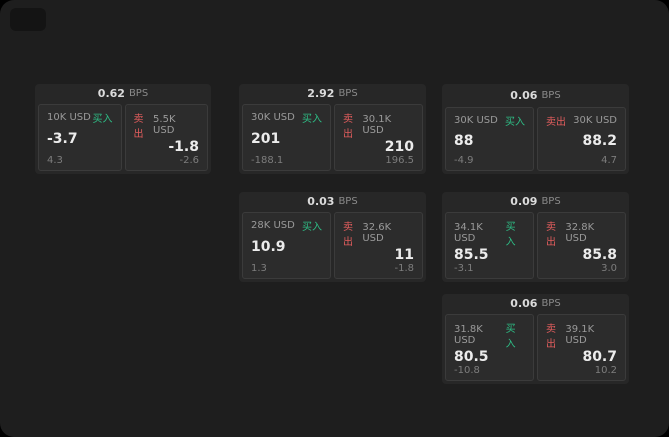 This screenshot has height=437, width=669. I want to click on spread-header: 0.03 BPS, so click(332, 202).